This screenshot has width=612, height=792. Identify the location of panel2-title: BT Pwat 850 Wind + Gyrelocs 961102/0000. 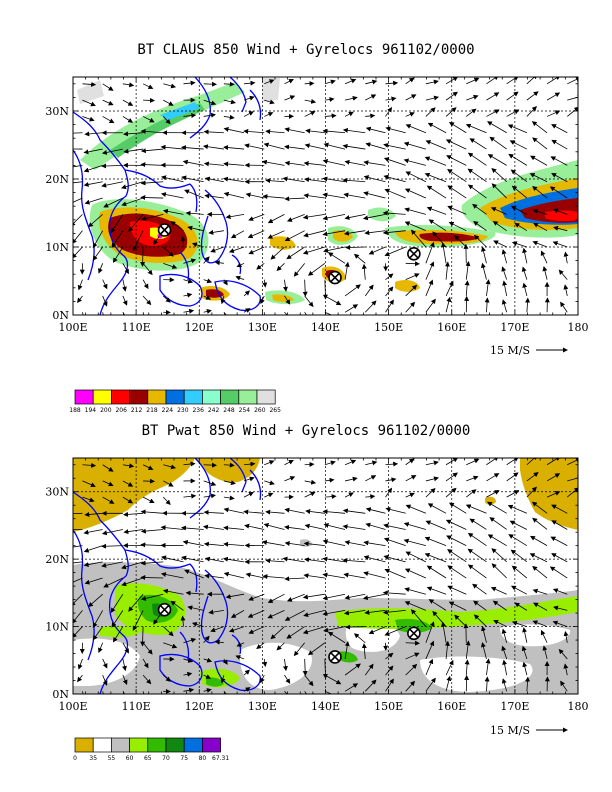
(306, 431).